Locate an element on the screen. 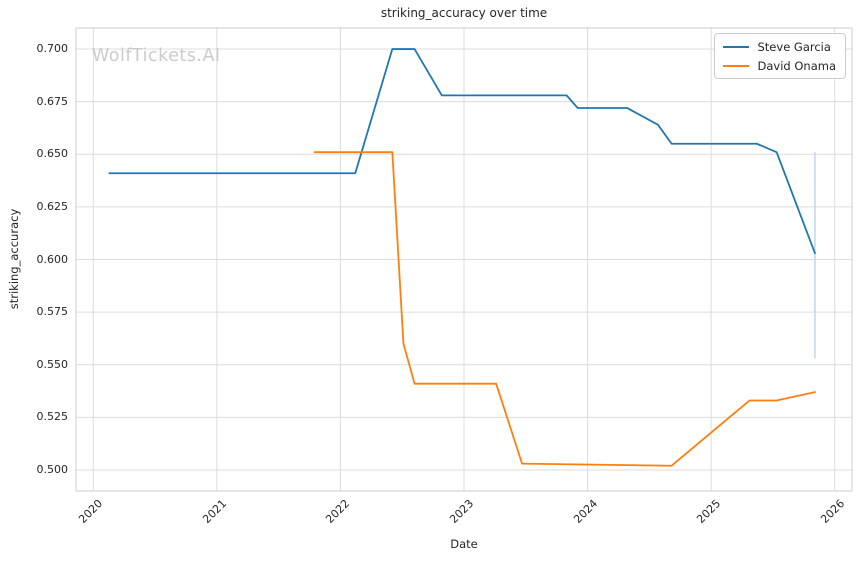  x-axis-label: Date is located at coordinates (464, 544).